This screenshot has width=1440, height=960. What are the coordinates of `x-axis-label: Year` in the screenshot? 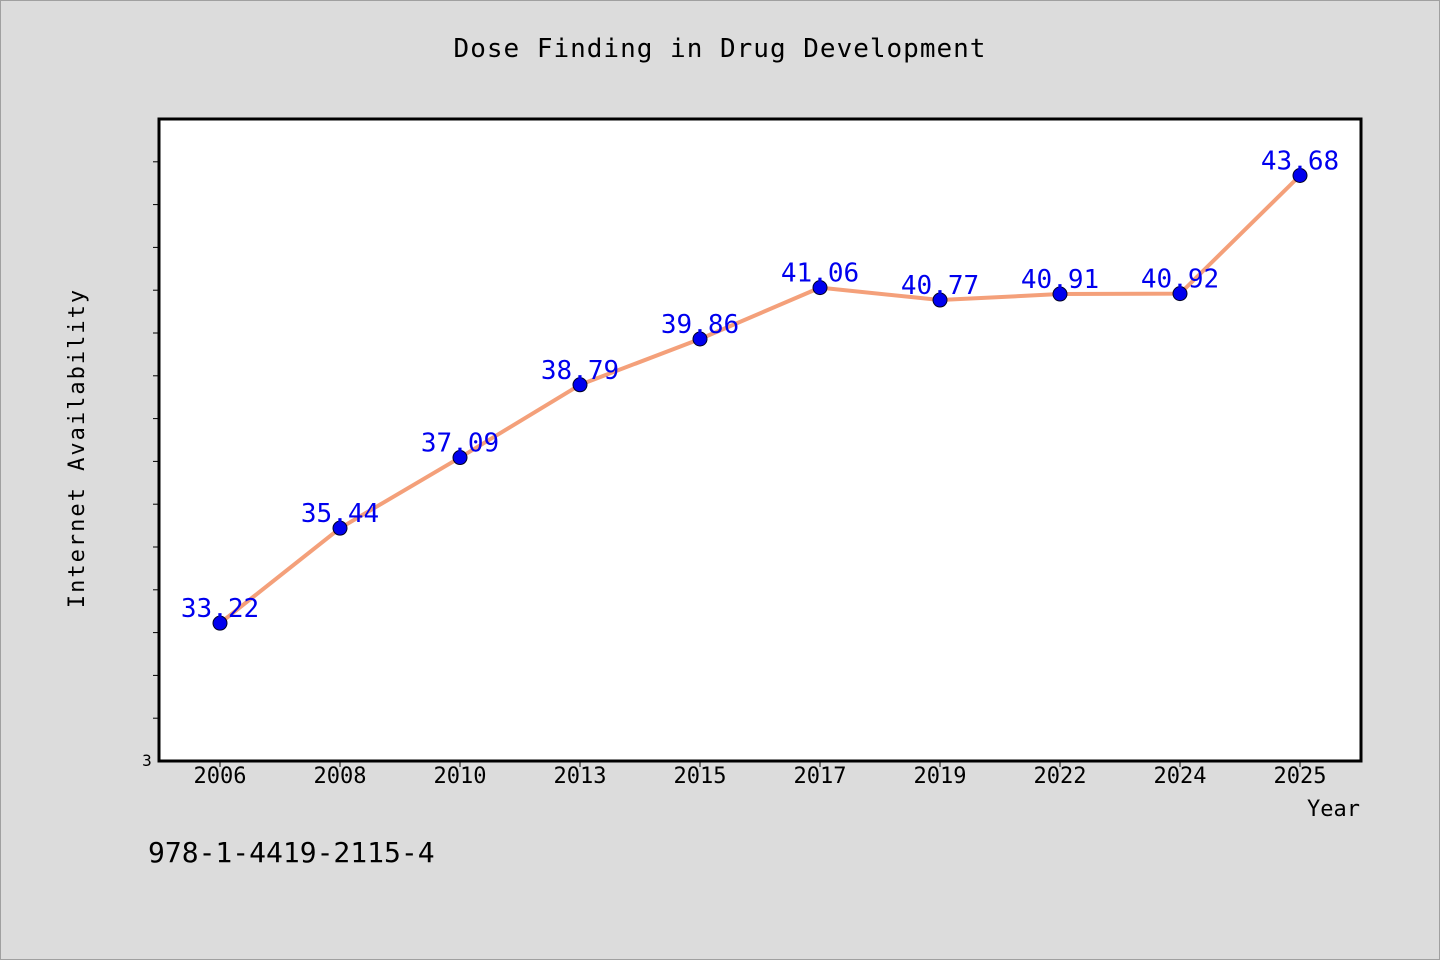 It's located at (1333, 809).